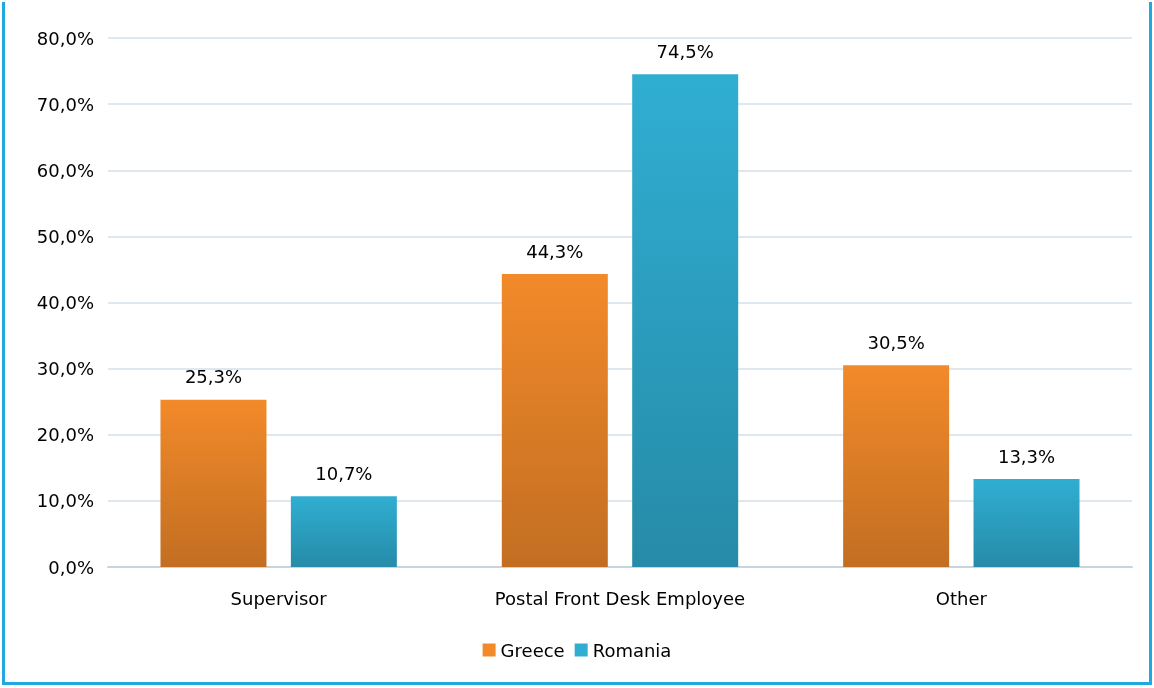 This screenshot has width=1154, height=688. I want to click on y-tick-label: 50,0%, so click(65, 236).